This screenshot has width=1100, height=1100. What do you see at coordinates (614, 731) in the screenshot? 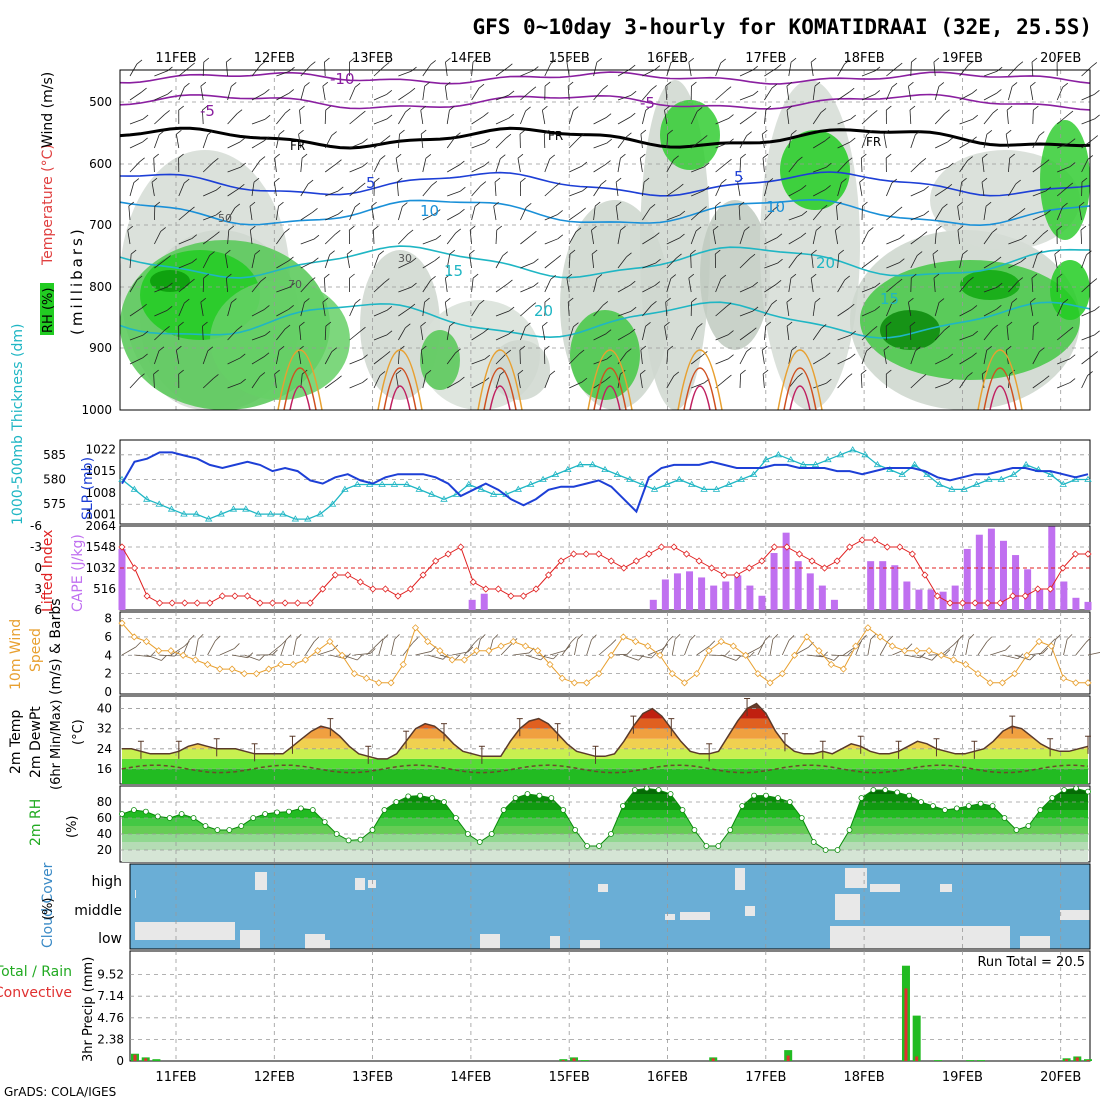
I see `temp2m-minmax-bars` at bounding box center [614, 731].